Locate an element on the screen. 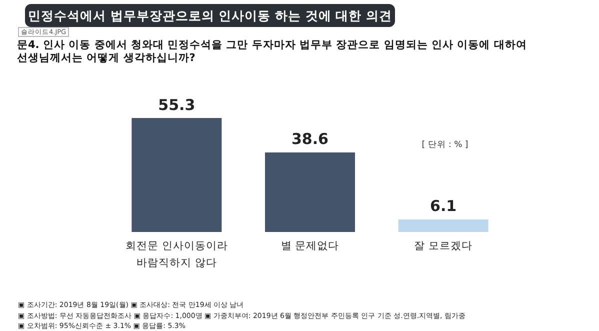 This screenshot has height=331, width=599. x-tick-label: 잘 모르겠다 is located at coordinates (443, 246).